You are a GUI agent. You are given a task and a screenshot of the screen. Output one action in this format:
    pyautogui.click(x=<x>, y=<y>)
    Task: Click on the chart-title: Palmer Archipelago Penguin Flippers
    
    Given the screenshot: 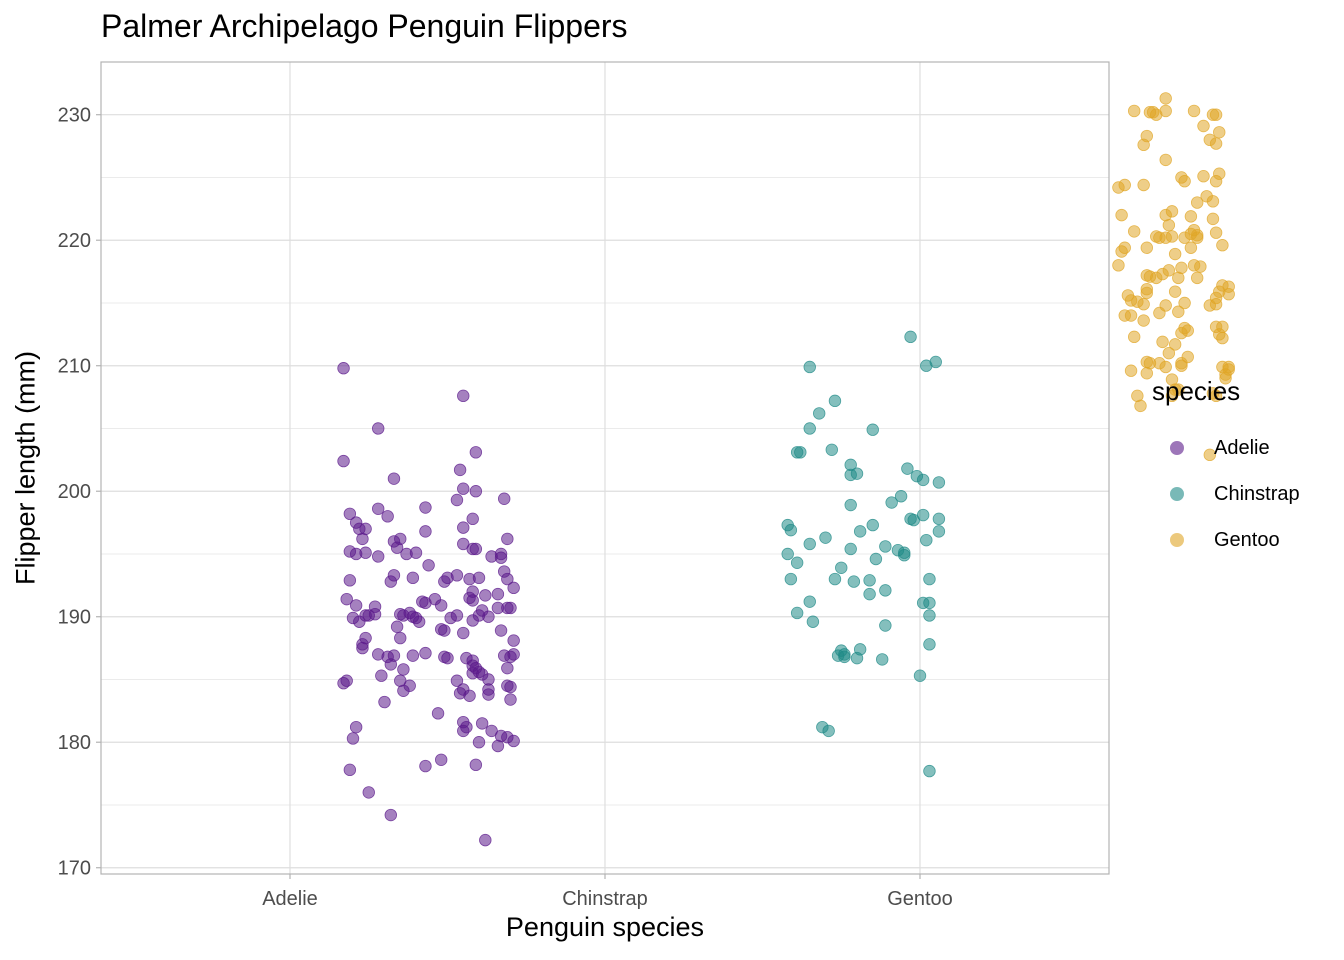 What is the action you would take?
    pyautogui.click(x=364, y=26)
    